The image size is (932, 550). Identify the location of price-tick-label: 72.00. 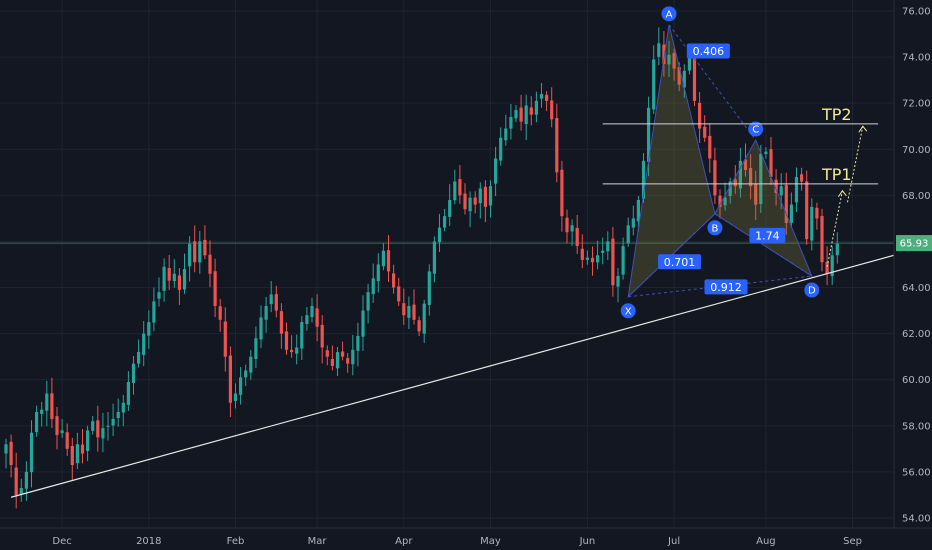
(916, 104).